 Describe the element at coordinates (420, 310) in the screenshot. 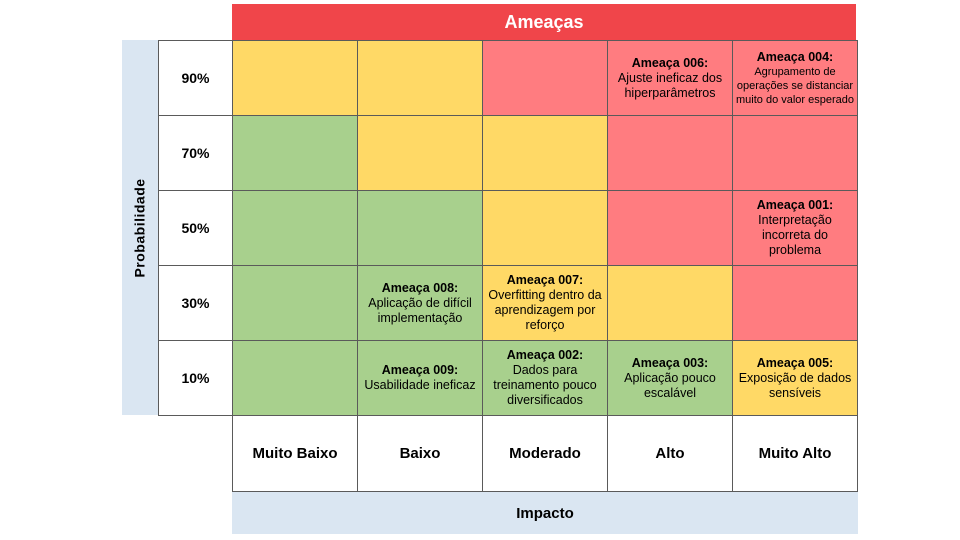

I see `threat-description: Aplicação de difícil implementação` at that location.